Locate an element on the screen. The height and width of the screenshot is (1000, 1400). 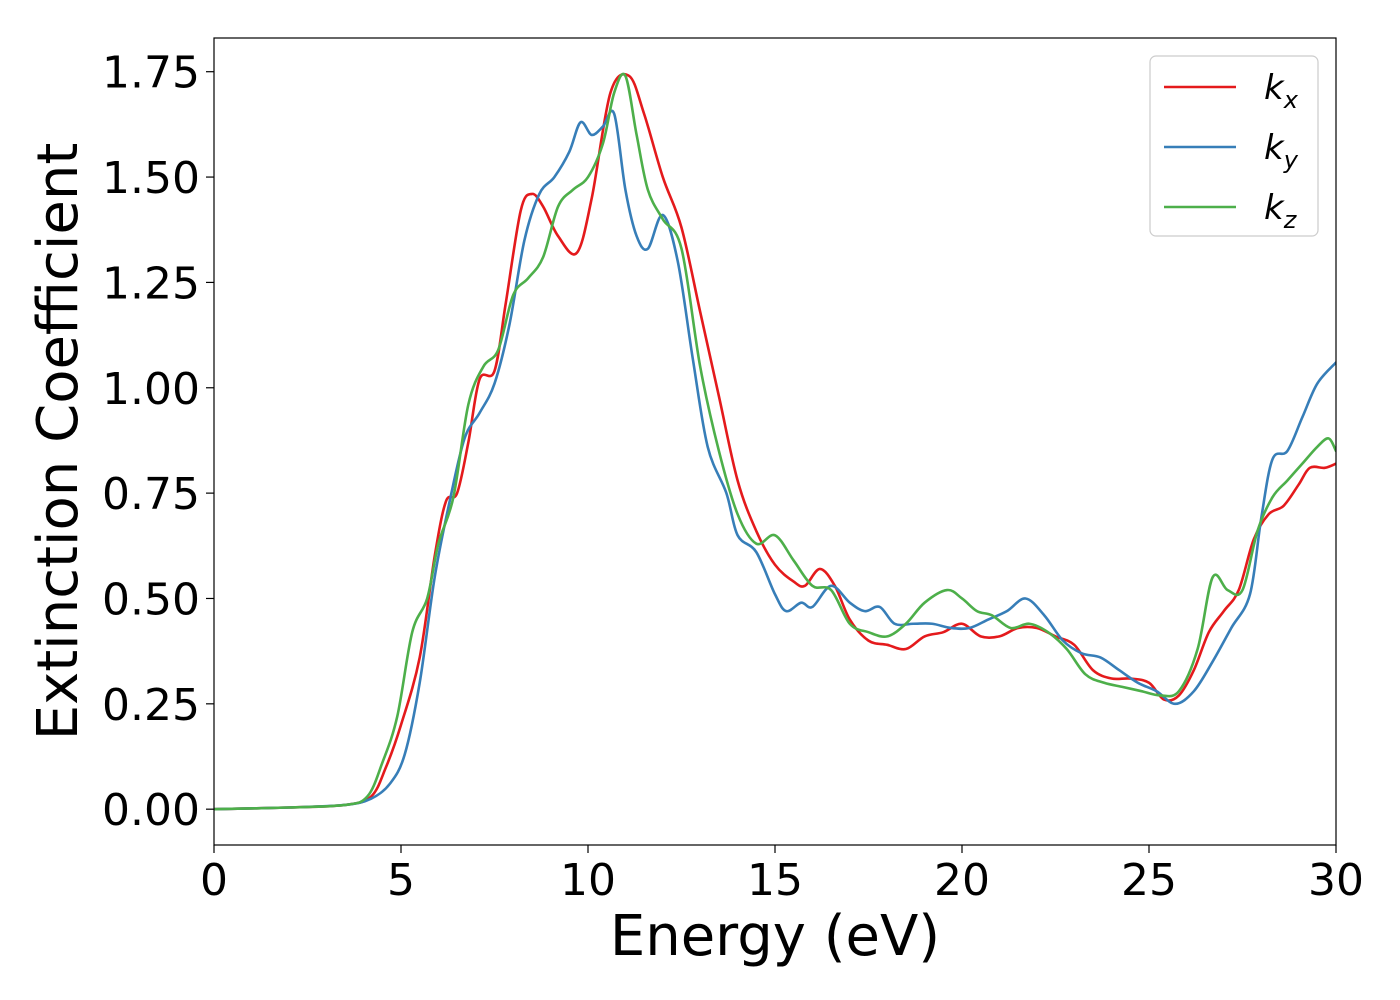
legend-label-subscript: z is located at coordinates (1290, 220).